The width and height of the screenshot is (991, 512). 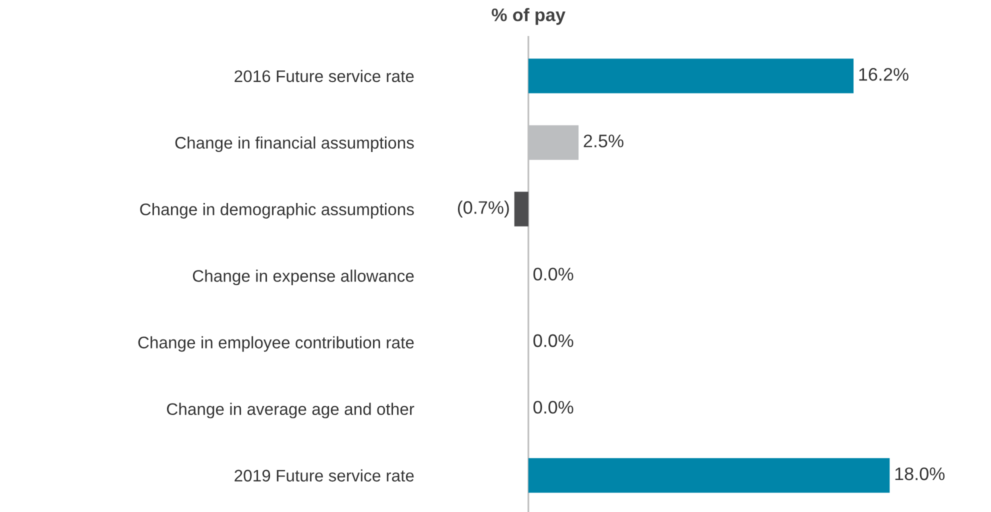 I want to click on y-tick-label: Change in expense allowance, so click(x=303, y=278).